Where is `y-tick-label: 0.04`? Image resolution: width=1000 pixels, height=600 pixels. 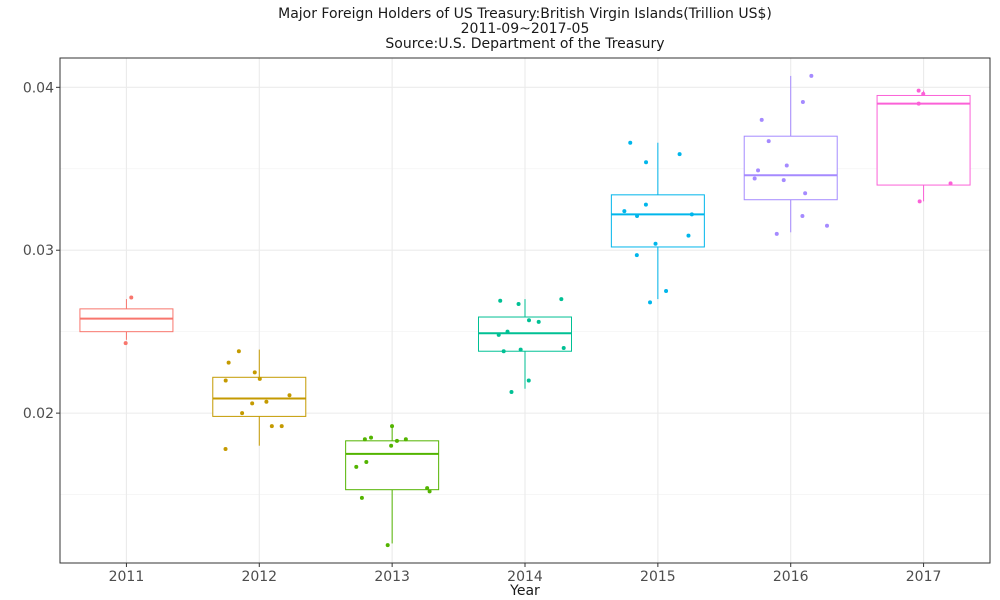 y-tick-label: 0.04 is located at coordinates (38, 88).